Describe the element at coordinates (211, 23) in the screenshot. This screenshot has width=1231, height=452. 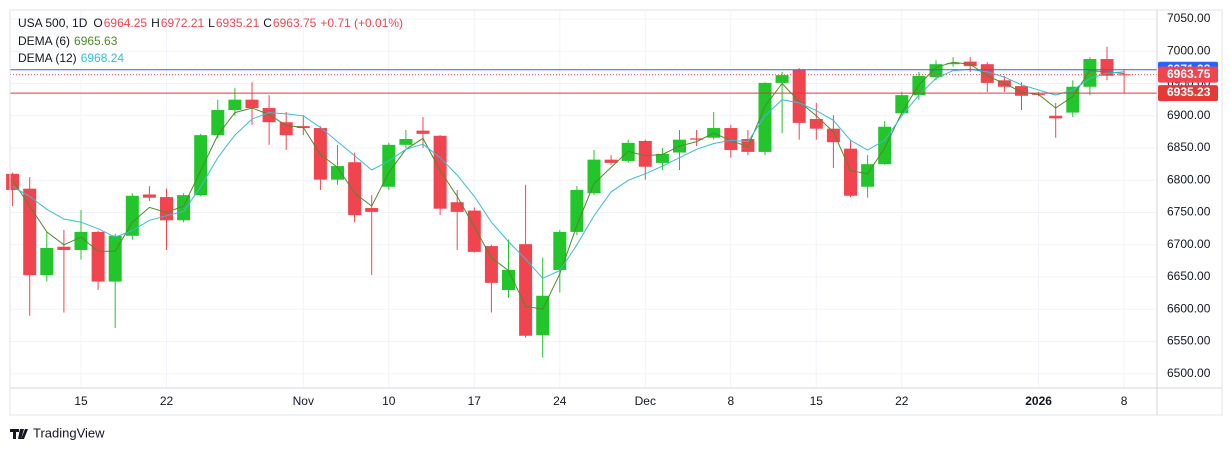
I see `ohlc-label: L` at that location.